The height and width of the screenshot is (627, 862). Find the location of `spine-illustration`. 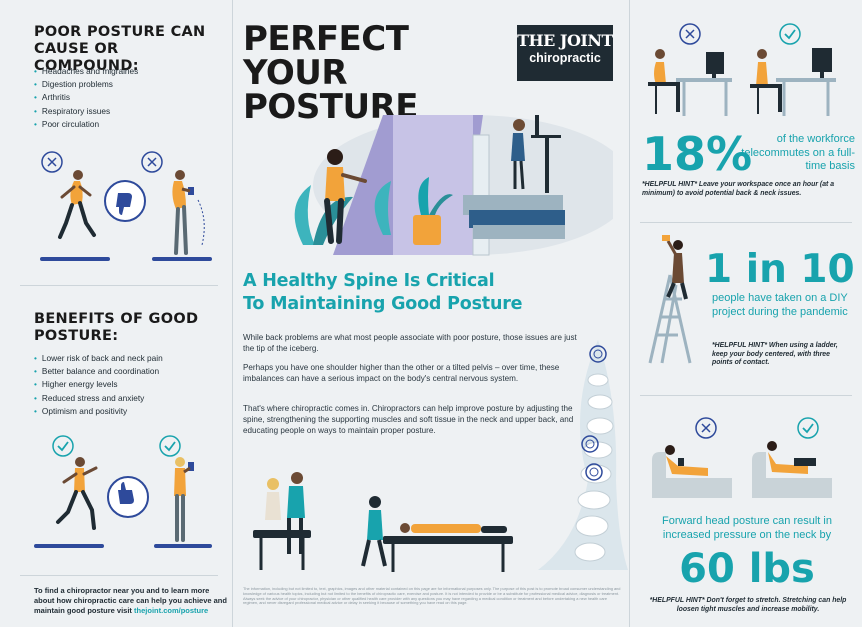

spine-illustration is located at coordinates (583, 455).